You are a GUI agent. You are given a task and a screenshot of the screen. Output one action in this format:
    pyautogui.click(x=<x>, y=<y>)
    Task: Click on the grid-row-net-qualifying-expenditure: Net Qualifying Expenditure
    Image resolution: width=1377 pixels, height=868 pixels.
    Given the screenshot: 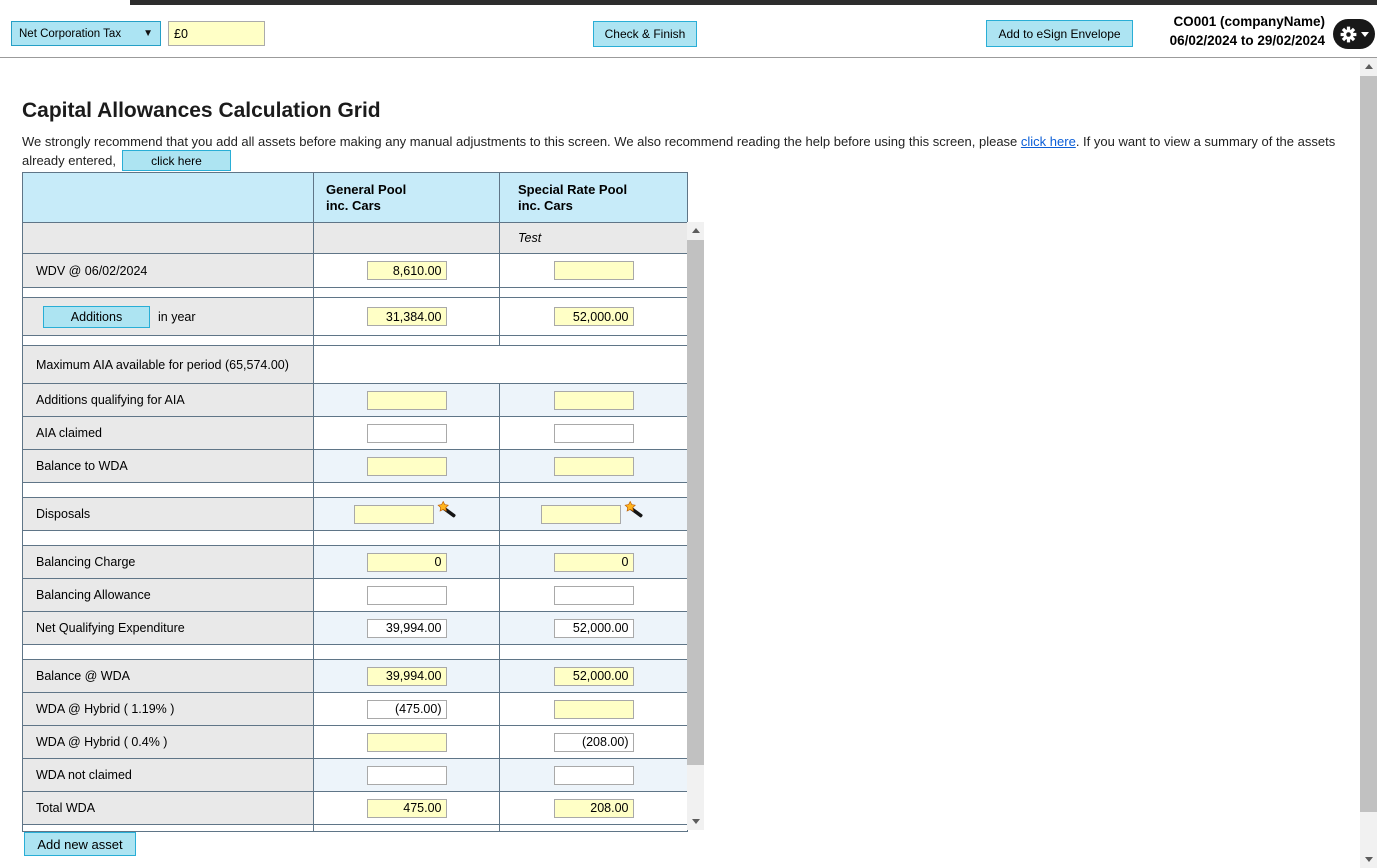 What is the action you would take?
    pyautogui.click(x=355, y=628)
    